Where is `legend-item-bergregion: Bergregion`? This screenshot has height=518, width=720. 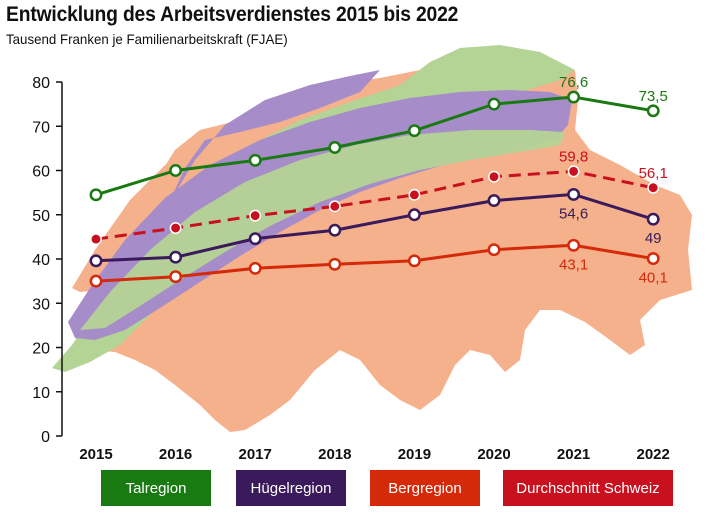 legend-item-bergregion: Bergregion is located at coordinates (425, 488).